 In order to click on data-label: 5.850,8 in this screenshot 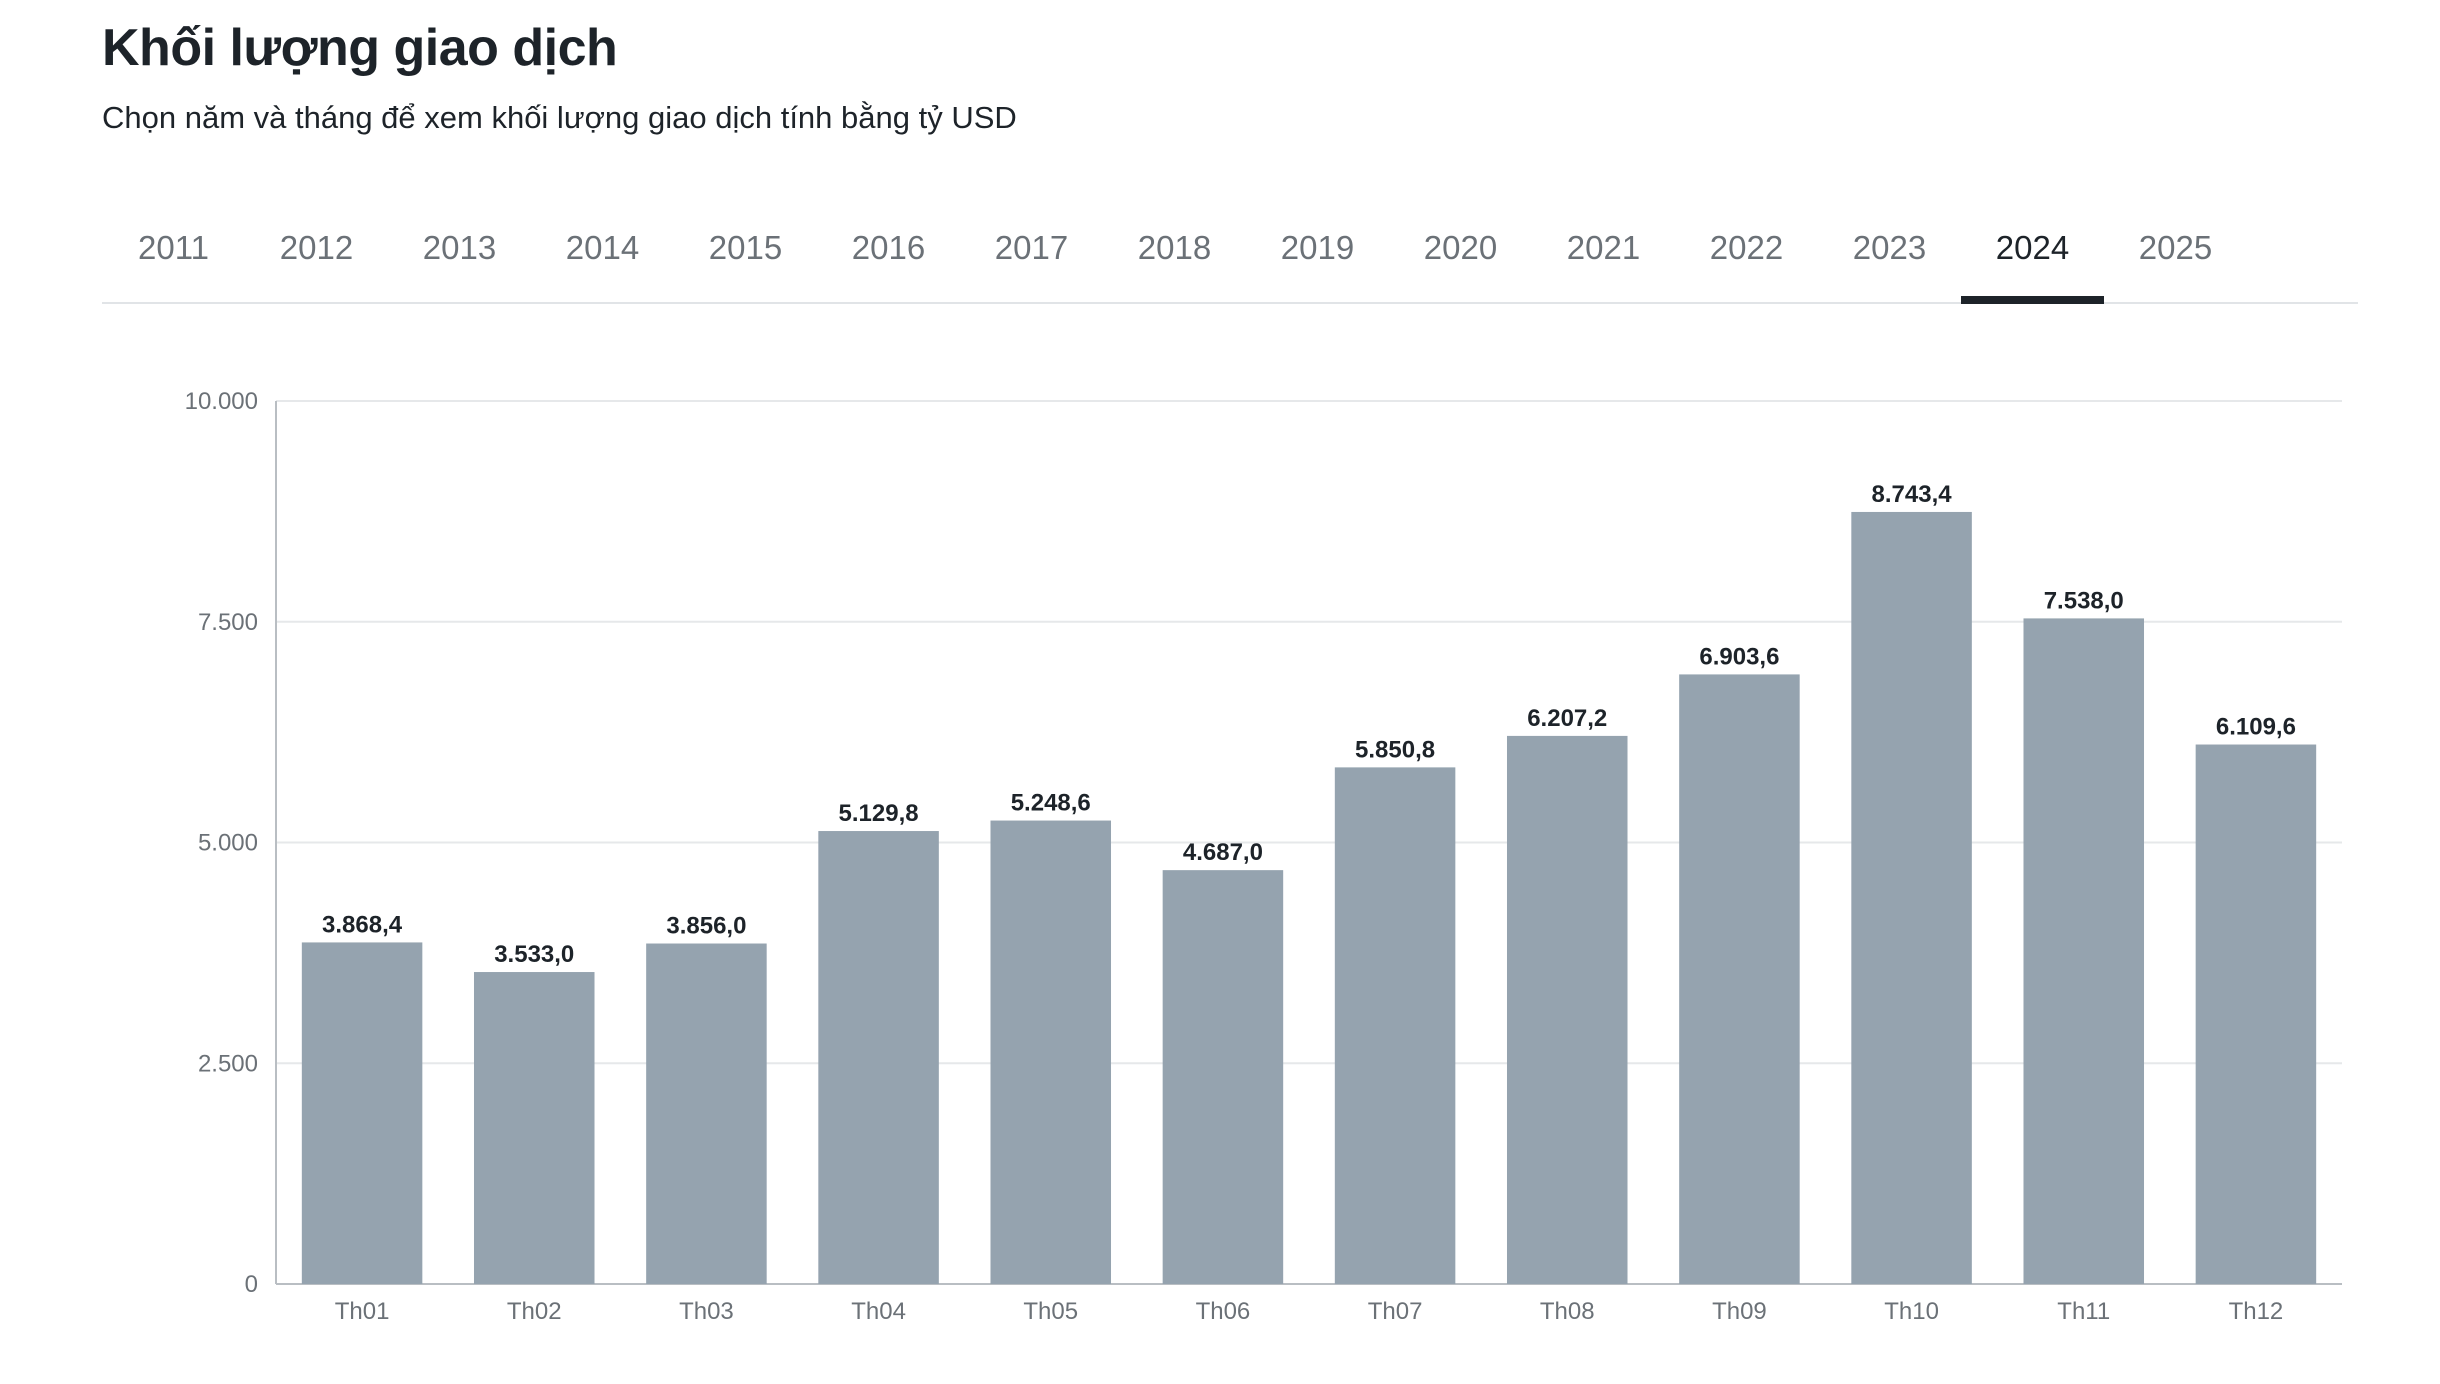, I will do `click(1395, 749)`.